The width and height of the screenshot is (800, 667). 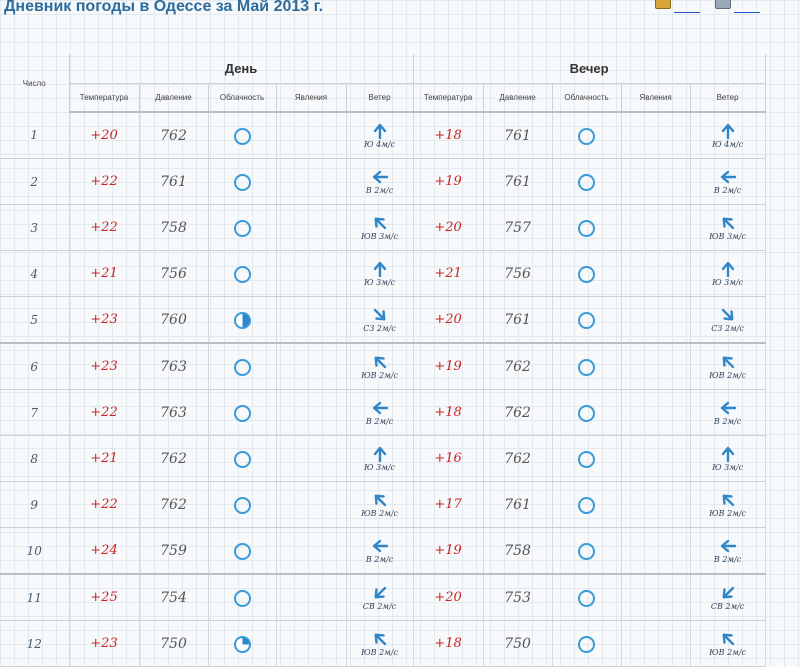 I want to click on day-pressure-cell: 756, so click(x=174, y=273).